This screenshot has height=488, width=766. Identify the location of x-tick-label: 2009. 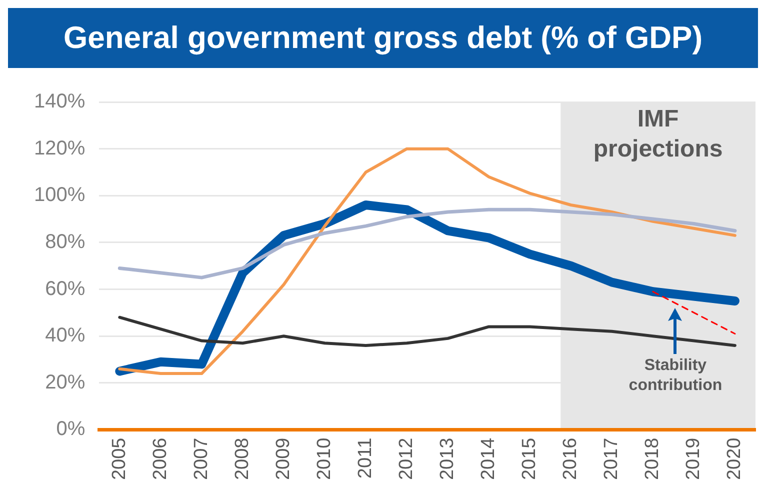
(283, 459).